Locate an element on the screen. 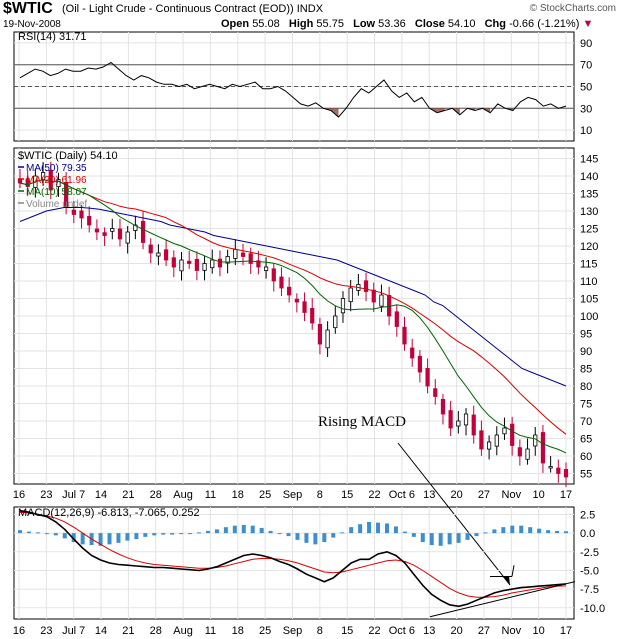 Image resolution: width=620 pixels, height=639 pixels. macd-y-tick-label: -7.5 is located at coordinates (589, 590).